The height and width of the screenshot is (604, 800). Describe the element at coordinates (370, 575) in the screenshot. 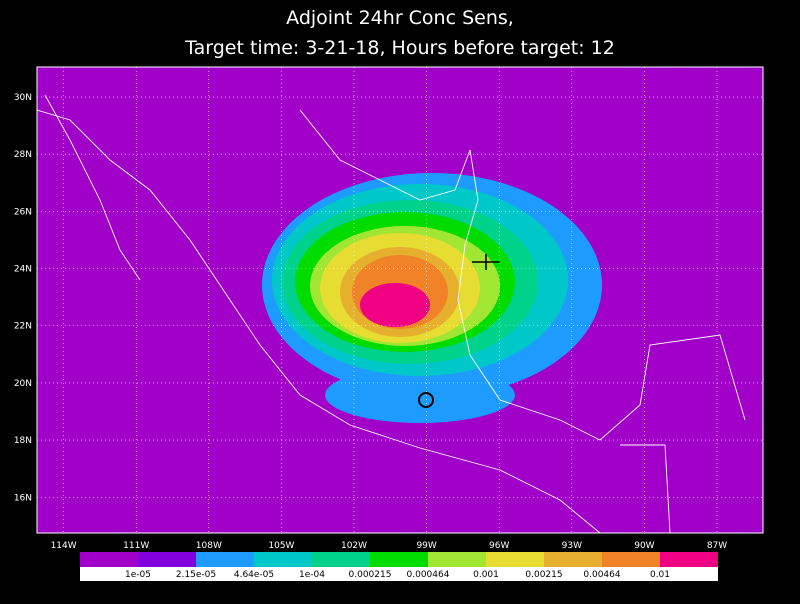

I see `colorbar-label: 0.000215` at that location.